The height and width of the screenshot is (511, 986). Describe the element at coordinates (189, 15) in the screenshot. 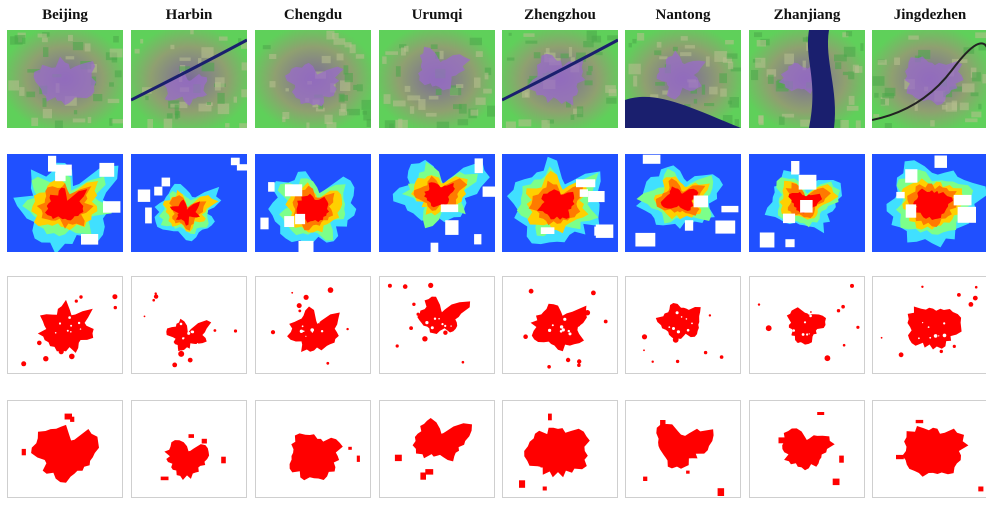

I see `city-title: Harbin` at that location.